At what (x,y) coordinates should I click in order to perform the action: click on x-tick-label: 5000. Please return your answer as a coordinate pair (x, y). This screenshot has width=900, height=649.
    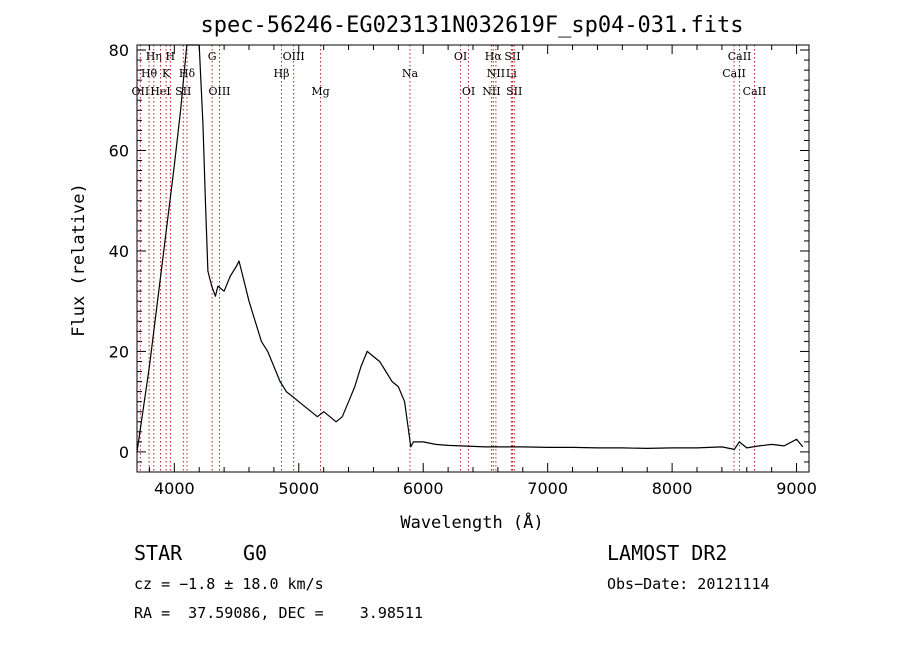
    Looking at the image, I should click on (298, 488).